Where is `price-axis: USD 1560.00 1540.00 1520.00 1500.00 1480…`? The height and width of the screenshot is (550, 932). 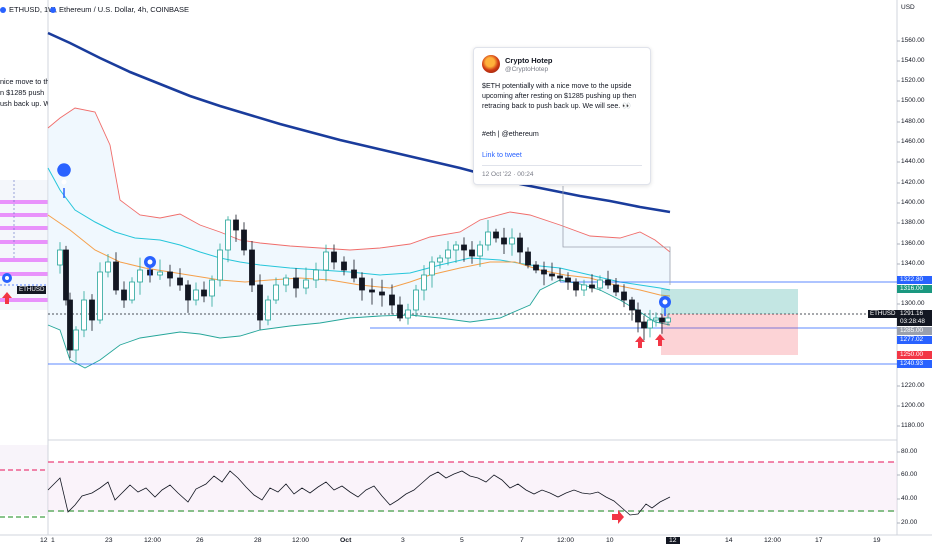
price-axis: USD 1560.00 1540.00 1520.00 1500.00 1480… is located at coordinates (914, 267).